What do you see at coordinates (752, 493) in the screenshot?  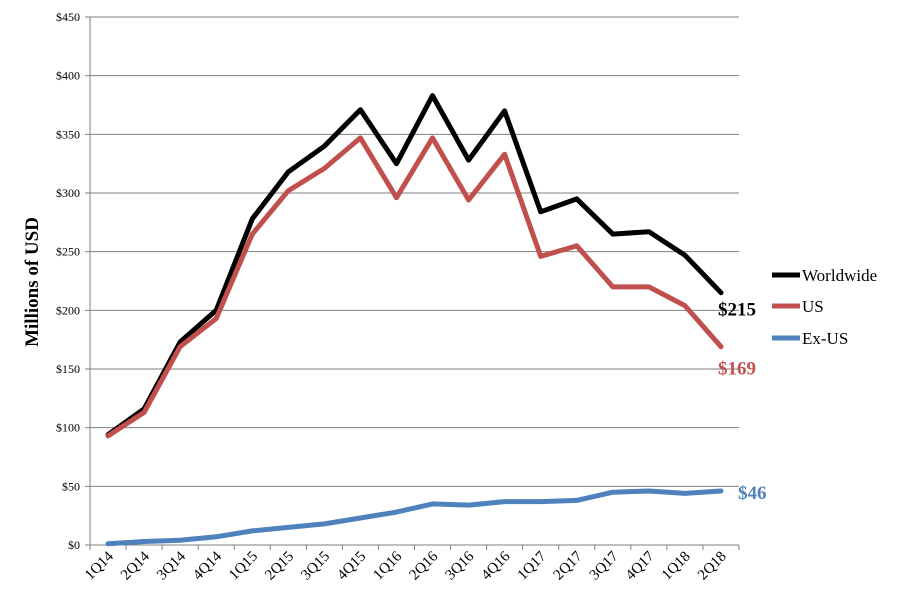 I see `end-value-label: $46` at bounding box center [752, 493].